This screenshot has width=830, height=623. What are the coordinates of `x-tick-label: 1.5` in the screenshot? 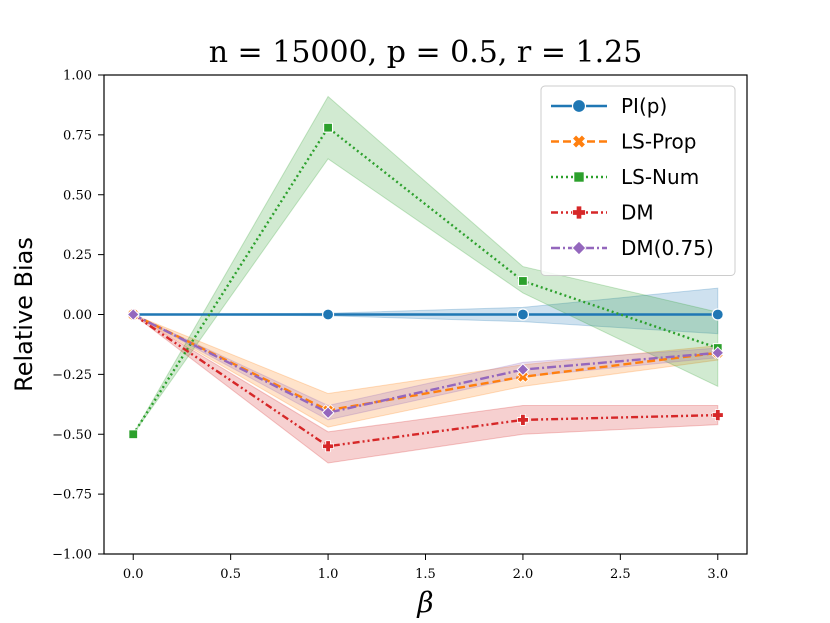 It's located at (425, 574).